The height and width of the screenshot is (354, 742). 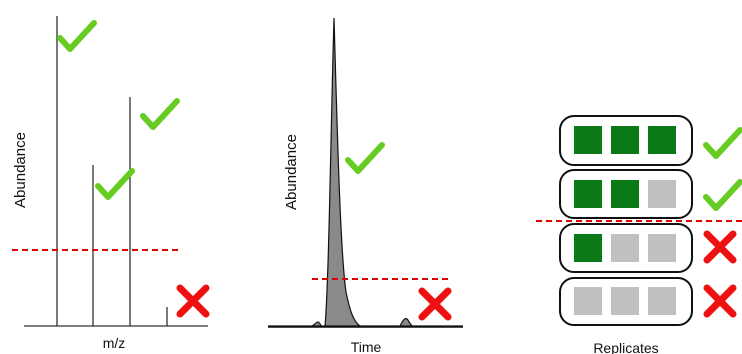 What do you see at coordinates (625, 347) in the screenshot?
I see `x-axis-label: Replicates` at bounding box center [625, 347].